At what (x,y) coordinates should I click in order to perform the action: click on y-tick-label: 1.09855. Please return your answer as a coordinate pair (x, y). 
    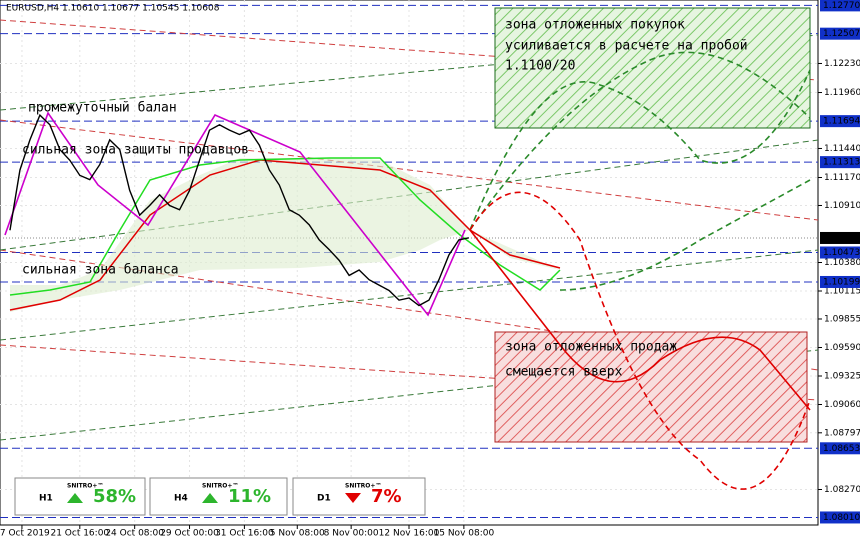
    Looking at the image, I should click on (842, 319).